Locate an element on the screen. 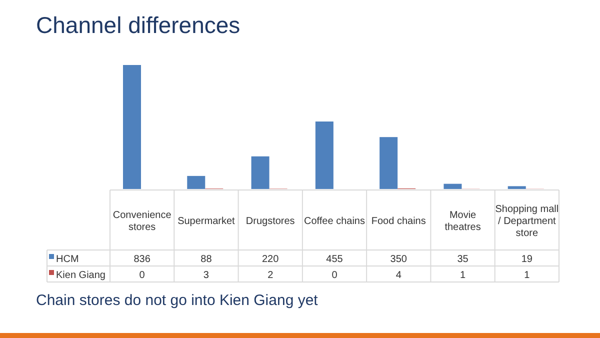 This screenshot has width=600, height=338. chart-title: Channel differences is located at coordinates (138, 25).